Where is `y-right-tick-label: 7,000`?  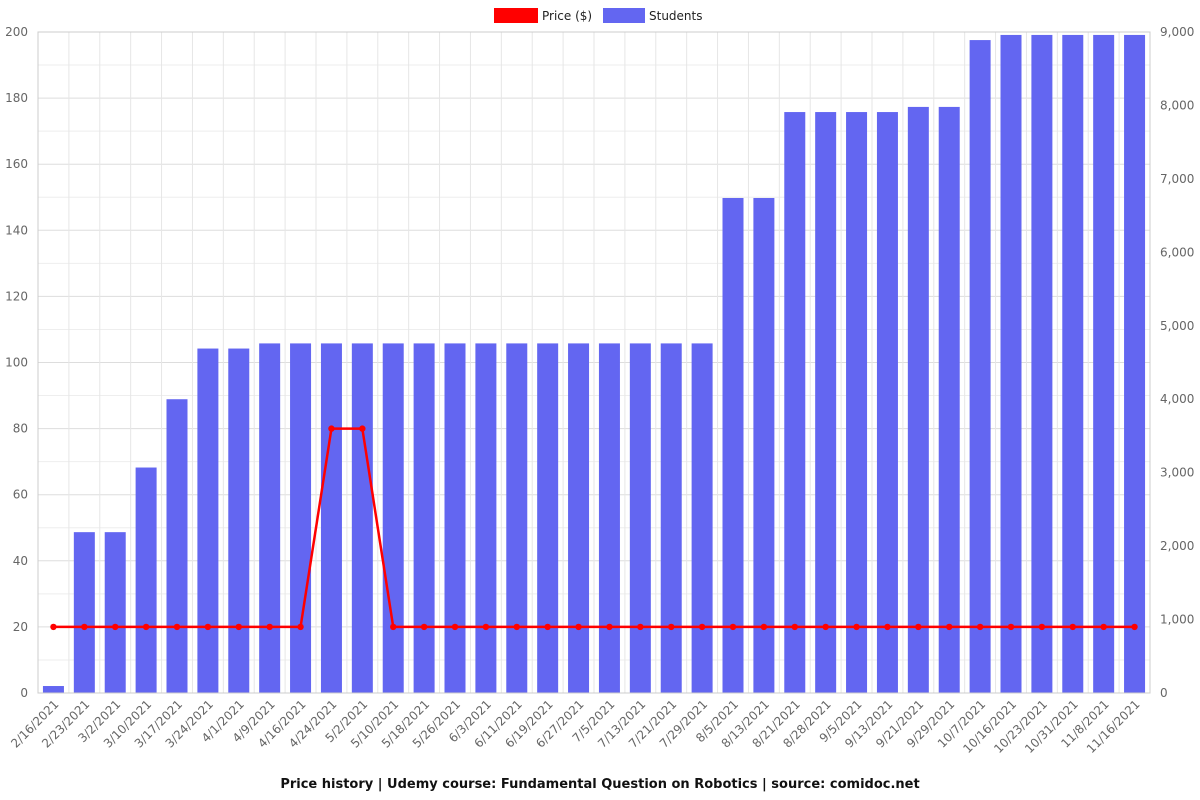
y-right-tick-label: 7,000 is located at coordinates (1177, 179).